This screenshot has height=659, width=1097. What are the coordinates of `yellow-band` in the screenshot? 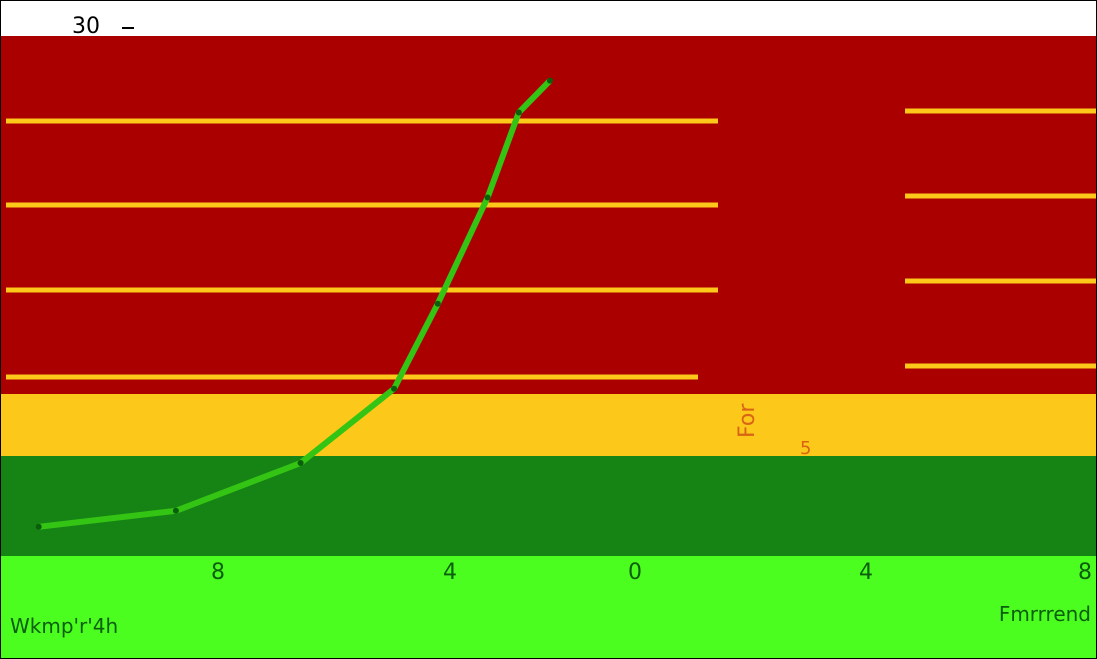 It's located at (548, 425).